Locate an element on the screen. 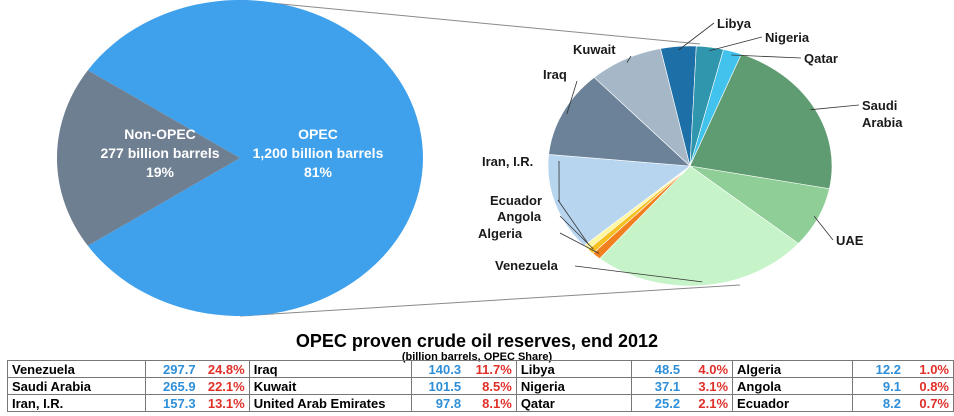 The width and height of the screenshot is (954, 416). leader-line-saudi-arabia is located at coordinates (835, 107).